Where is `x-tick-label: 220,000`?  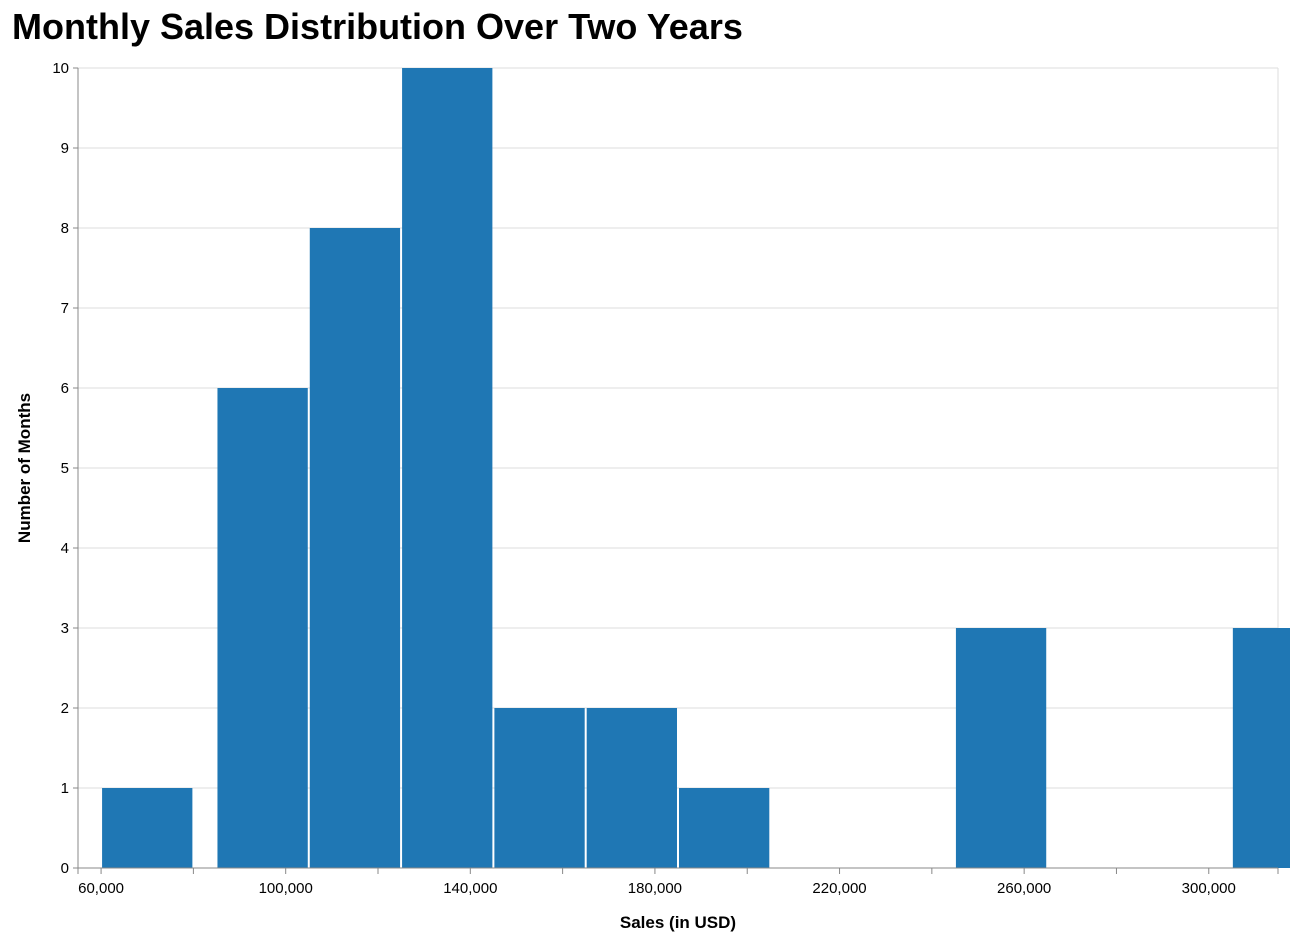 x-tick-label: 220,000 is located at coordinates (839, 888).